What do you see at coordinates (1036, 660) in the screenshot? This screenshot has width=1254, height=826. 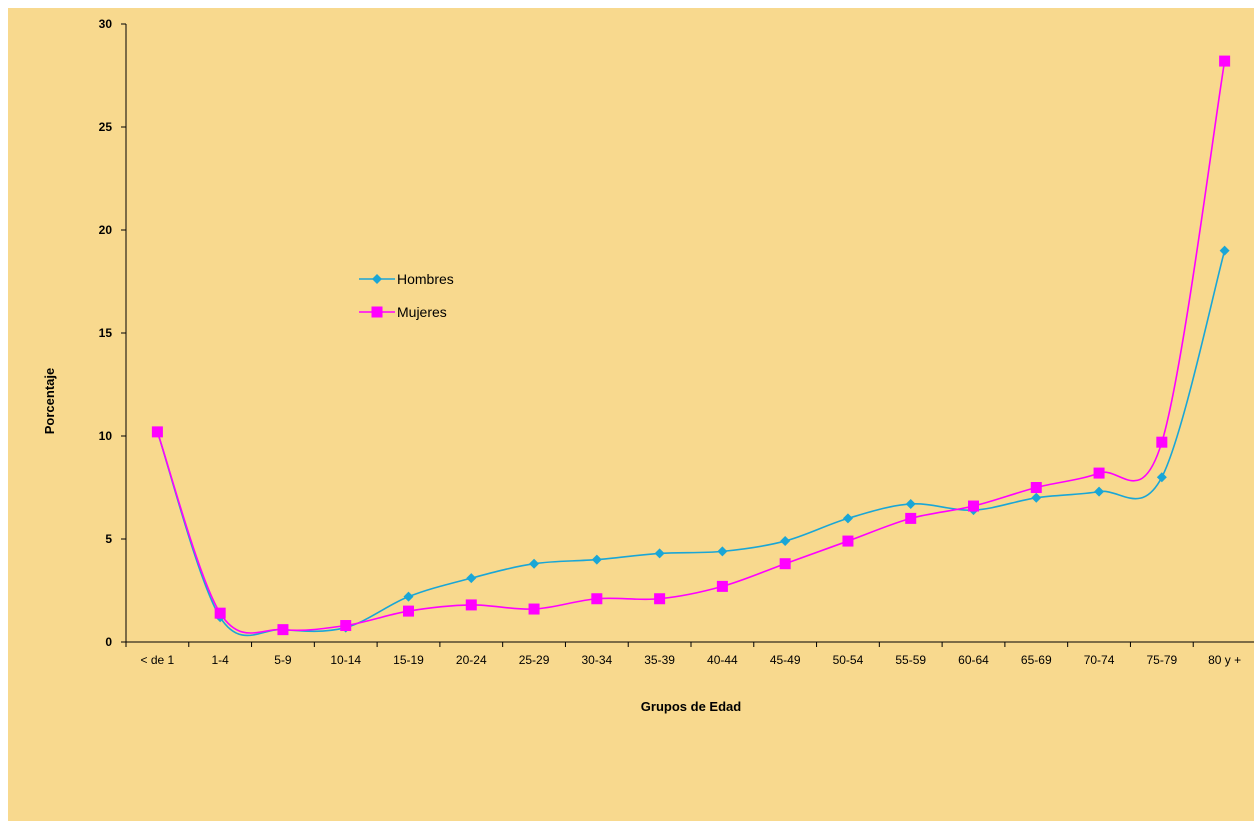 I see `x-tick-label: 65-69` at bounding box center [1036, 660].